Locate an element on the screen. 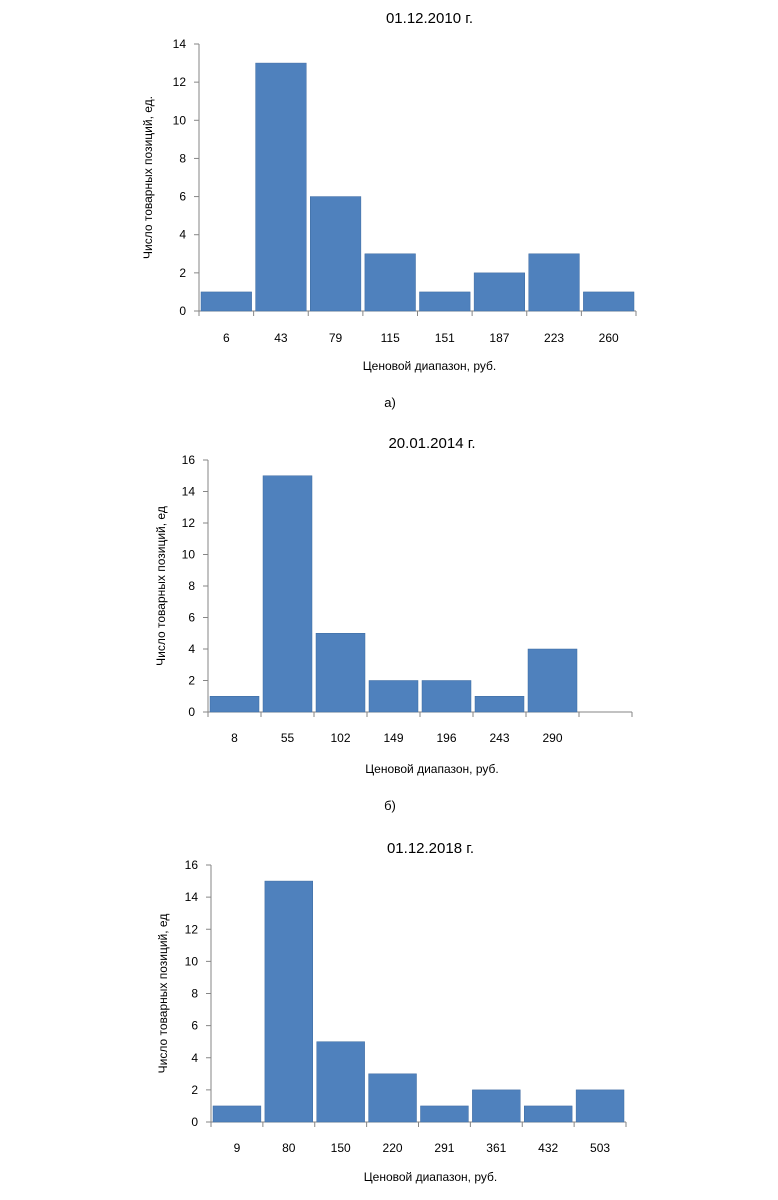 The height and width of the screenshot is (1200, 778). chart-title: 01.12.2018 г. is located at coordinates (430, 848).